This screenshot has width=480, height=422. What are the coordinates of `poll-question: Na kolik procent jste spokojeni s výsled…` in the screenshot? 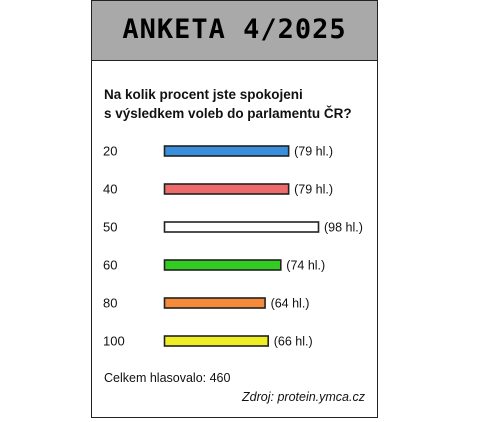 It's located at (239, 104).